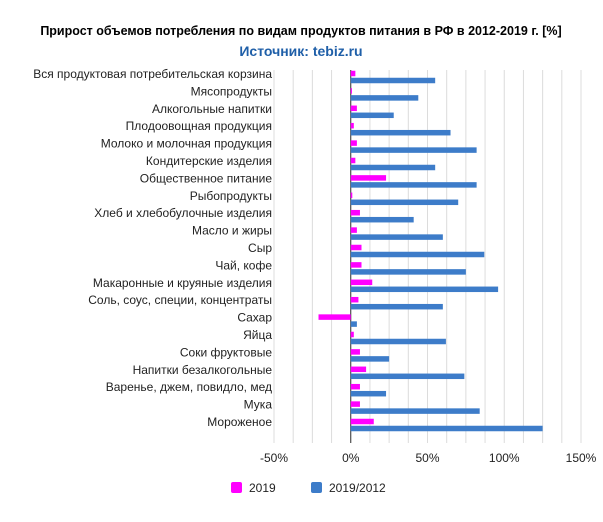  I want to click on category-label: Чай, кофе, so click(243, 265).